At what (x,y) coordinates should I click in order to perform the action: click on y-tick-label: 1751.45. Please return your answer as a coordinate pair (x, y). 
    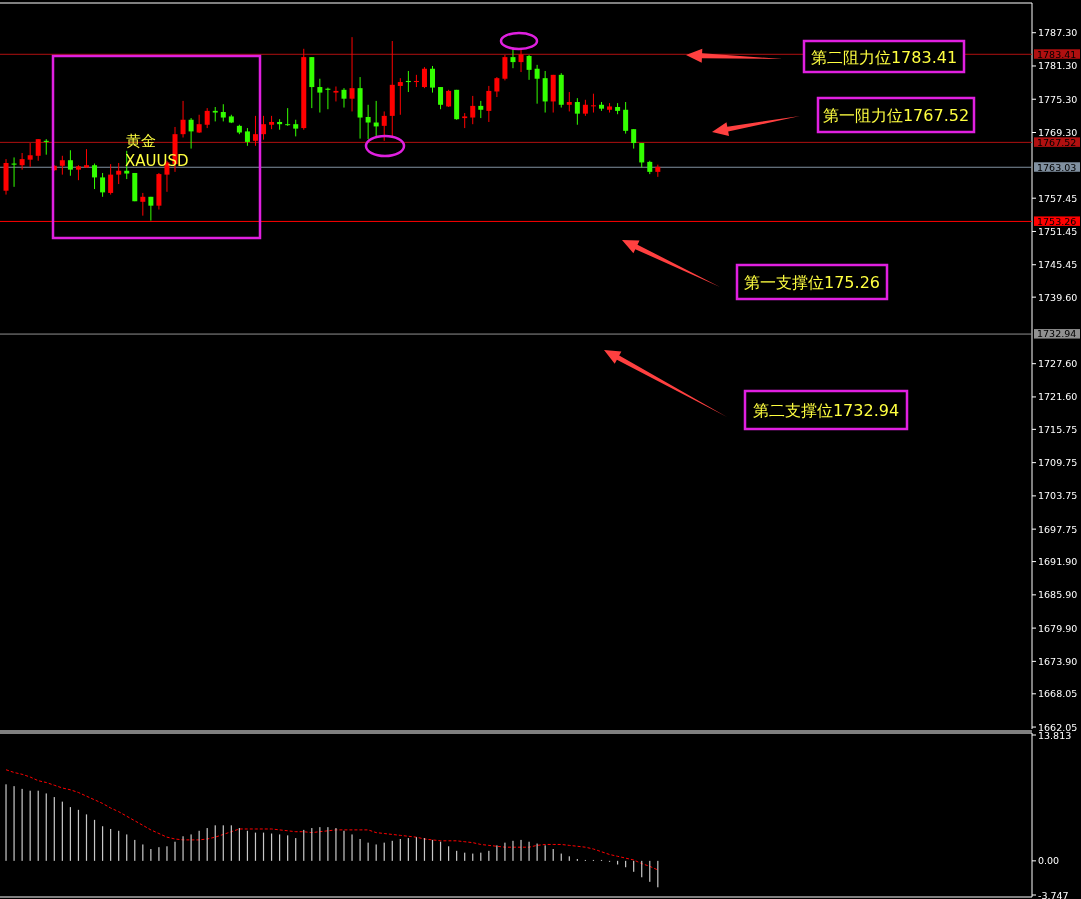
    Looking at the image, I should click on (1058, 231).